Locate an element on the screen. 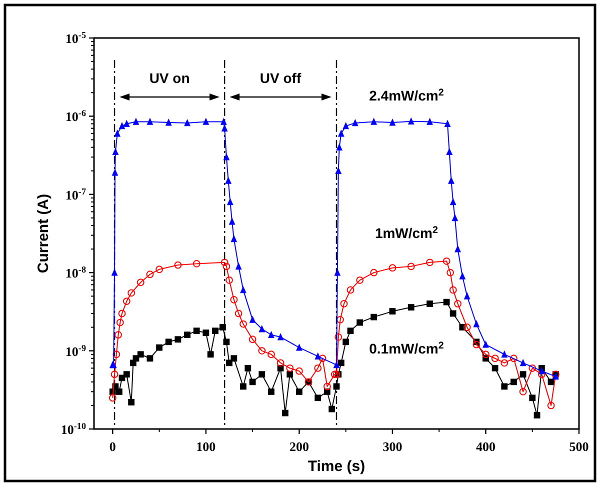 Image resolution: width=600 pixels, height=486 pixels. y-tick-label: 10$^{-7}$ is located at coordinates (75, 194).